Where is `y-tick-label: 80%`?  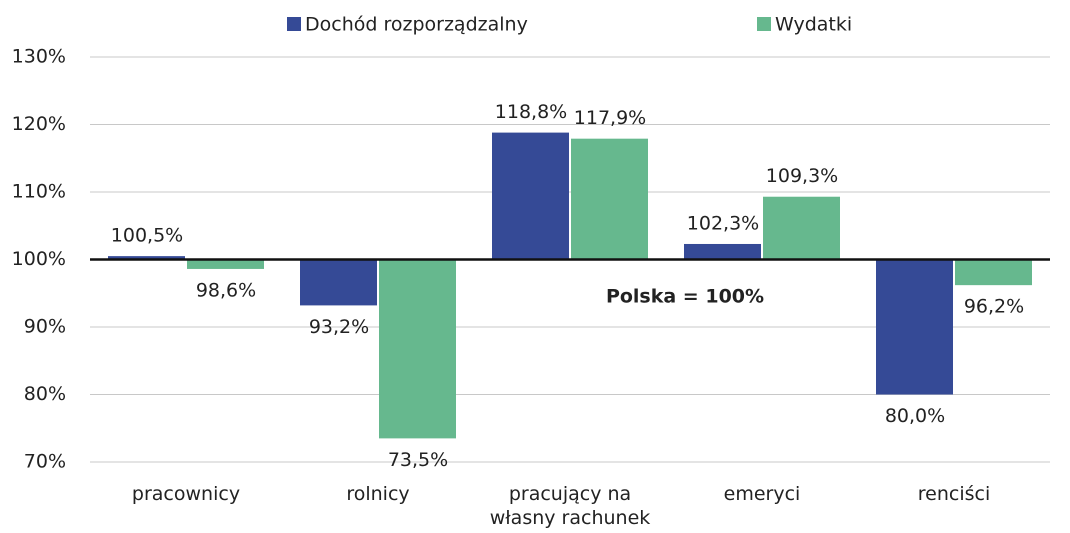
y-tick-label: 80% is located at coordinates (45, 394).